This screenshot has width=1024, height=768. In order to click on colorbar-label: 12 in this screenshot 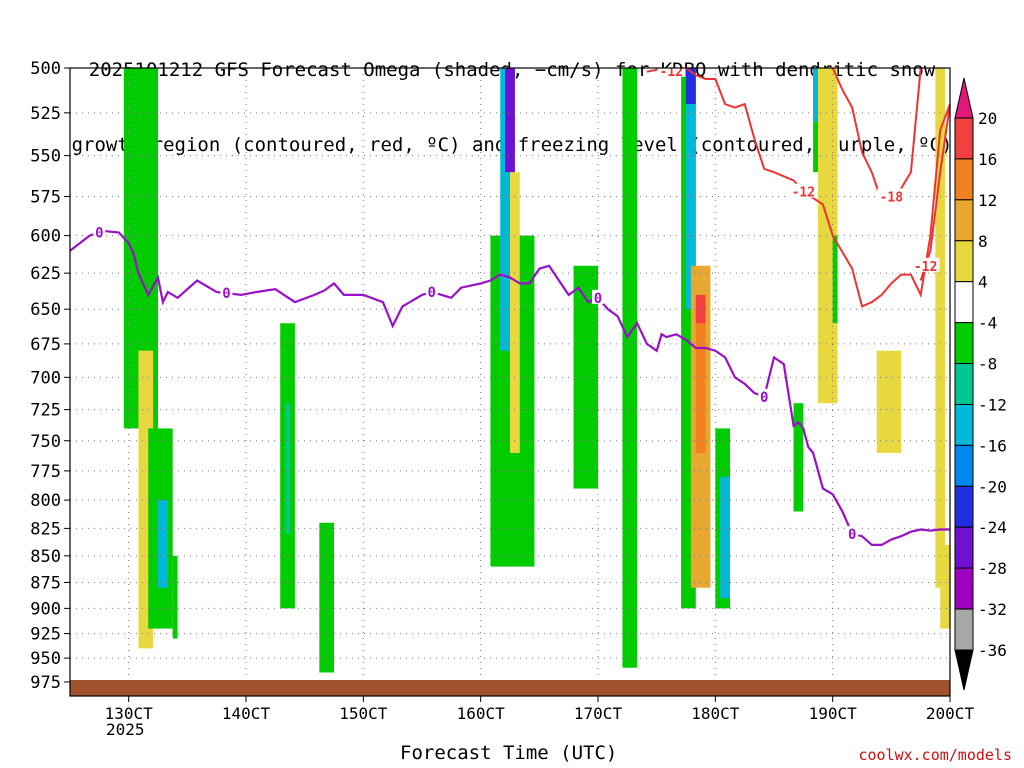, I will do `click(987, 200)`.